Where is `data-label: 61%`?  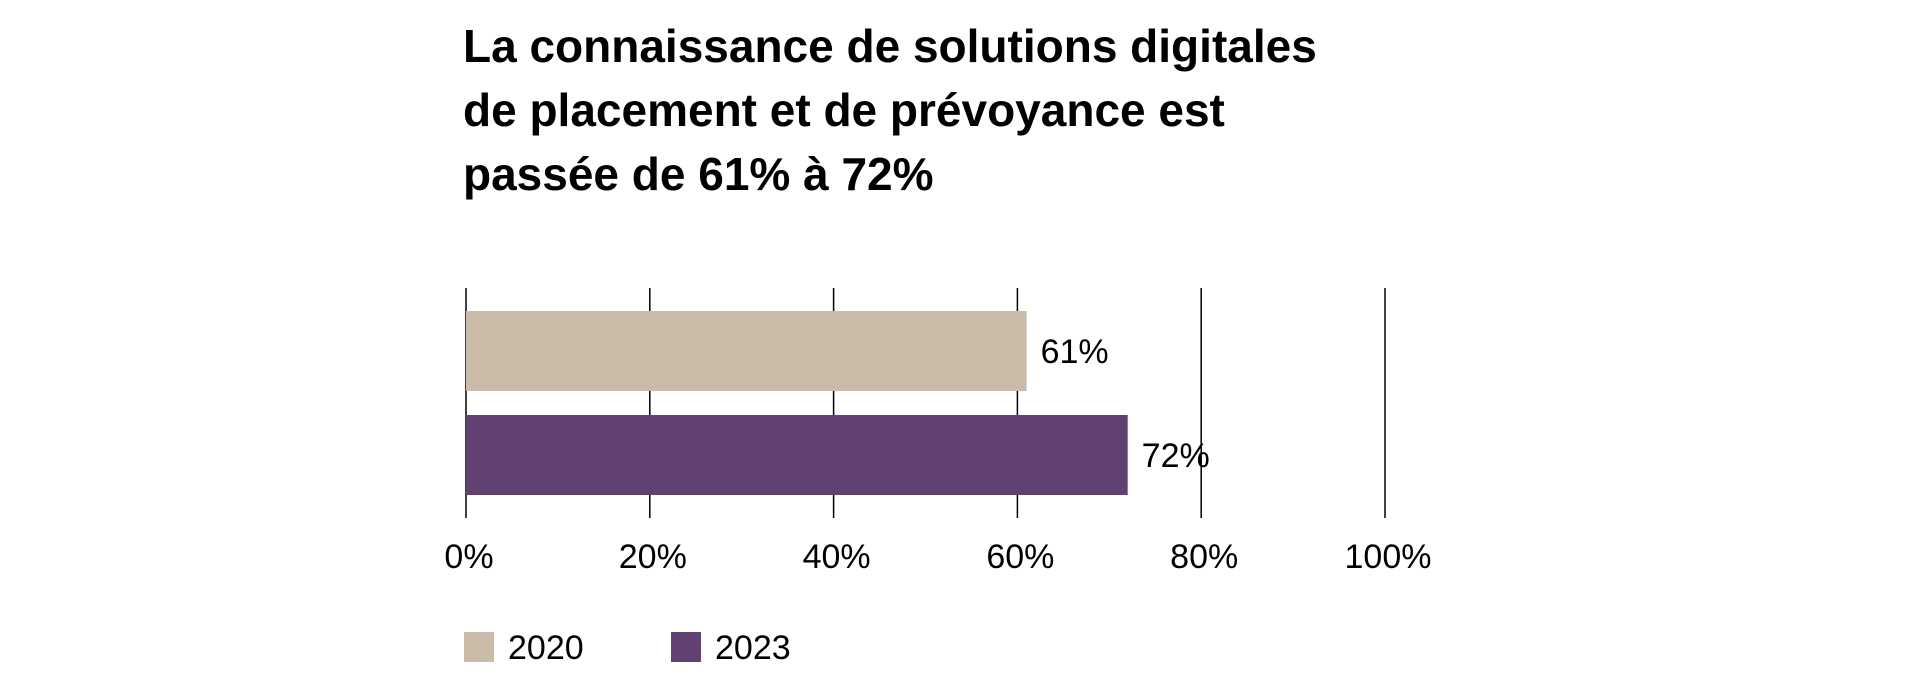
data-label: 61% is located at coordinates (1075, 352).